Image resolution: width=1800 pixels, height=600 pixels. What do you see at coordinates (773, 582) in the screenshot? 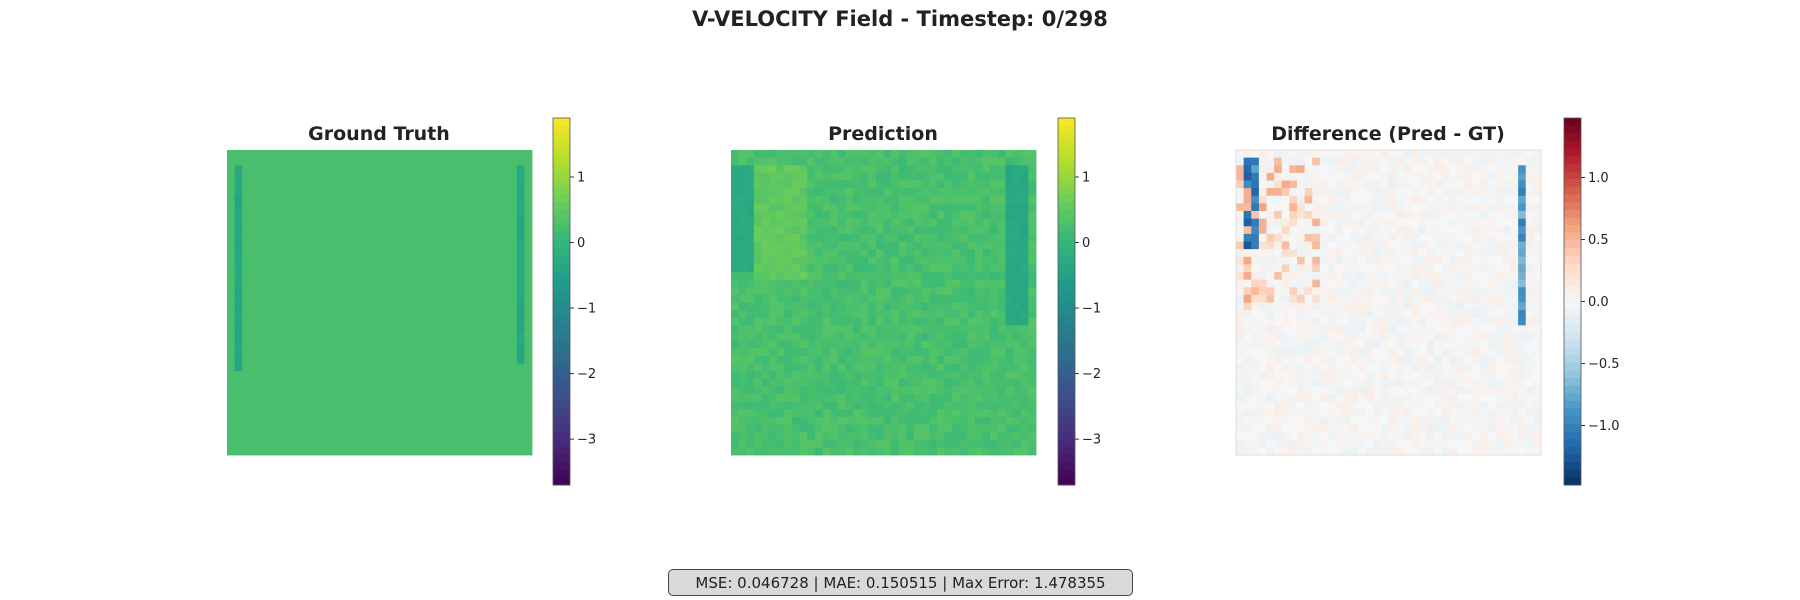
I see `mse-value: 0.046728` at bounding box center [773, 582].